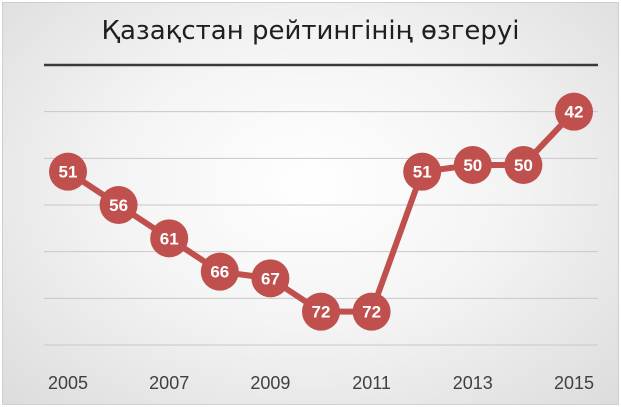 Image resolution: width=621 pixels, height=407 pixels. I want to click on x-tick-label: 2011, so click(371, 383).